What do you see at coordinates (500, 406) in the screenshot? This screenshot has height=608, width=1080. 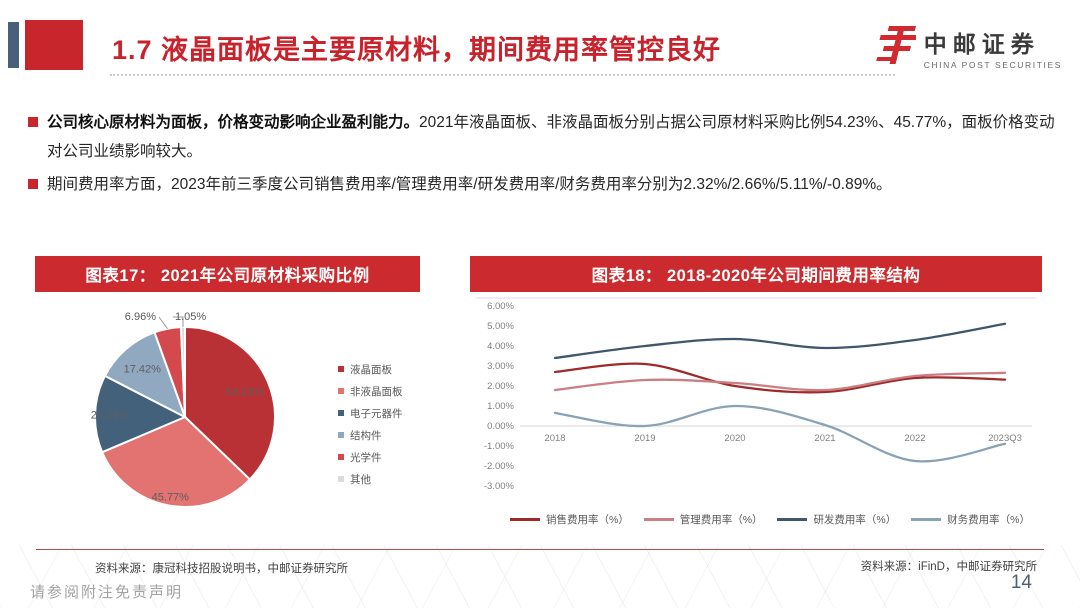 I see `y-axis-tick-label: 1.00%` at bounding box center [500, 406].